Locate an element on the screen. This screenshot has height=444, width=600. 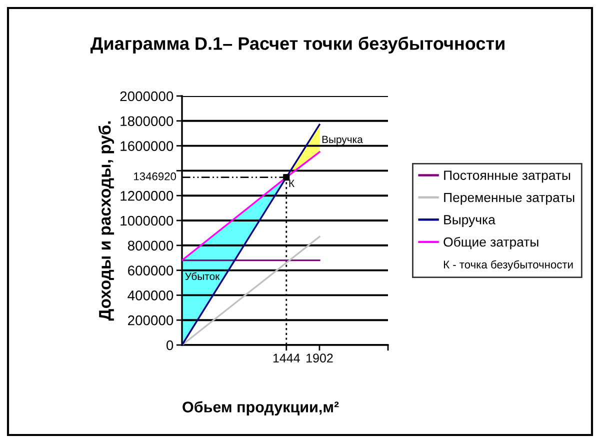
legend-label: Переменные затраты is located at coordinates (509, 198).